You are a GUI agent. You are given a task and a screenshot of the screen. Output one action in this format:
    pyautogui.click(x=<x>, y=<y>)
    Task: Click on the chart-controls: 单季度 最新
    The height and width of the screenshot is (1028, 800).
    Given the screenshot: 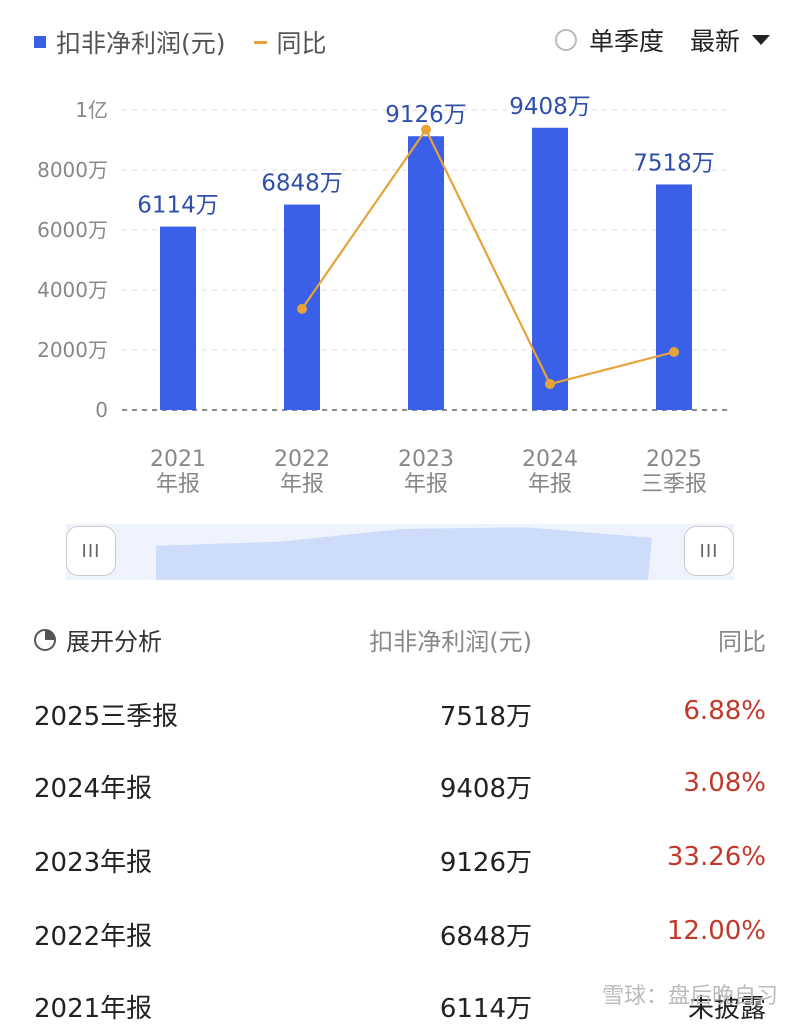 What is the action you would take?
    pyautogui.click(x=662, y=40)
    